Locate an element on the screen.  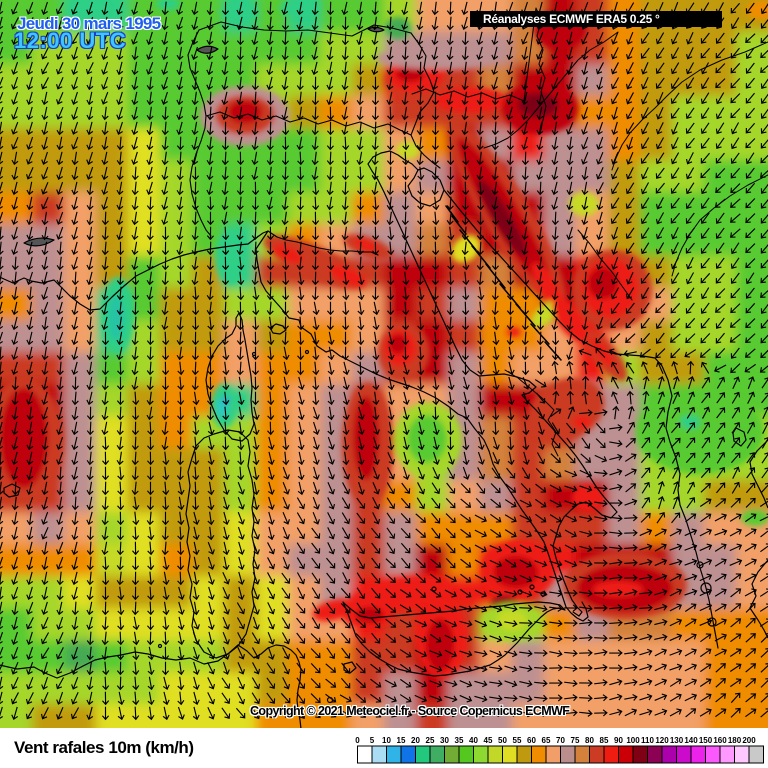
svg-text: 25 is located at coordinates (430, 740).